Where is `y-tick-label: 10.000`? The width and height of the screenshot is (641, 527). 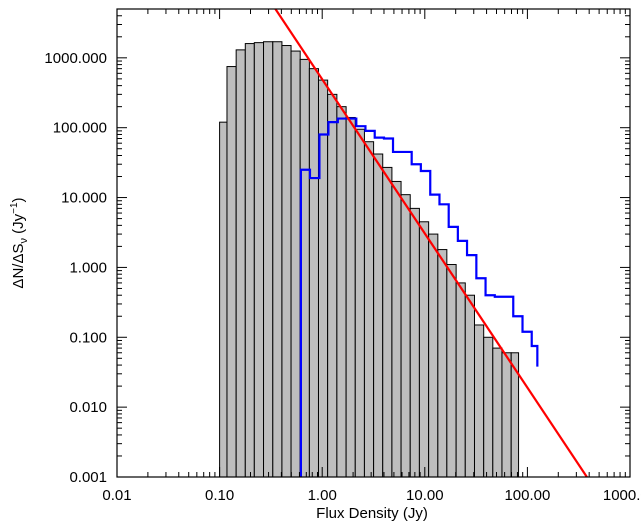 y-tick-label: 10.000 is located at coordinates (84, 198).